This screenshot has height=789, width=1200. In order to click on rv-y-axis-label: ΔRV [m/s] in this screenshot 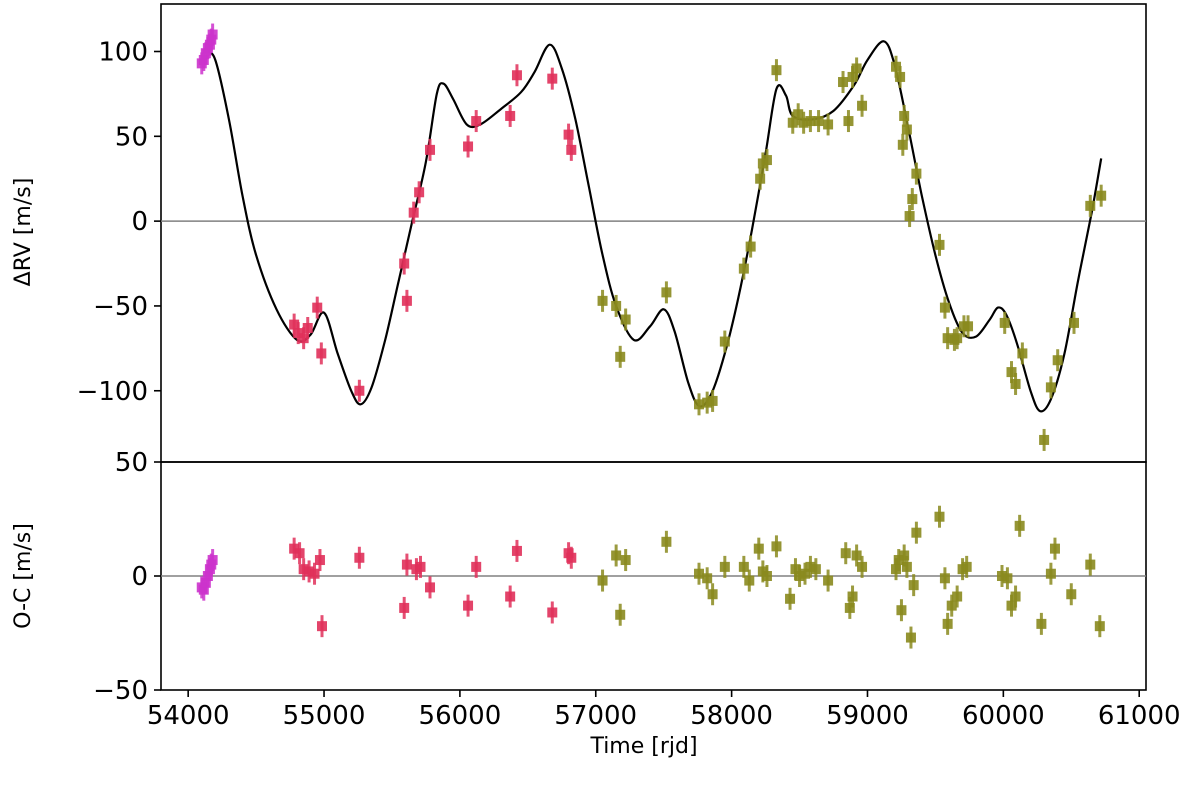, I will do `click(23, 232)`.